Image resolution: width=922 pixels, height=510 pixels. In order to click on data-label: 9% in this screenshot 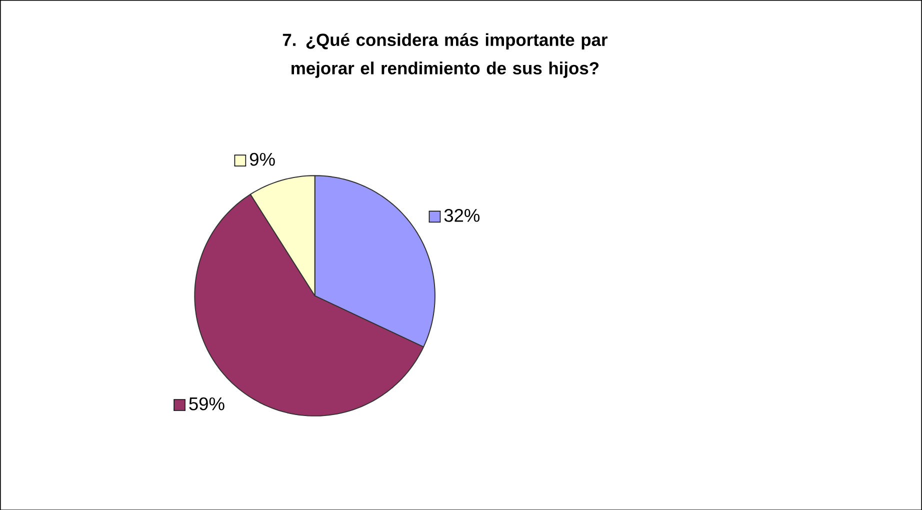, I will do `click(262, 159)`.